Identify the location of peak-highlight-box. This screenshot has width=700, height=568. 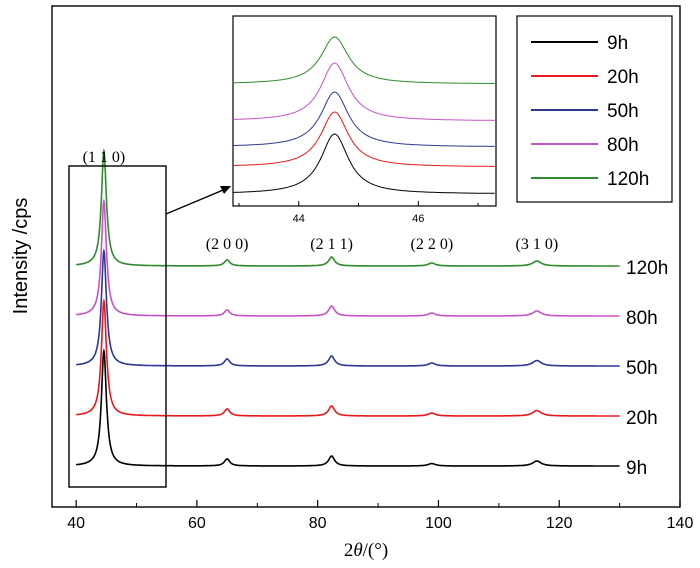
(117, 326).